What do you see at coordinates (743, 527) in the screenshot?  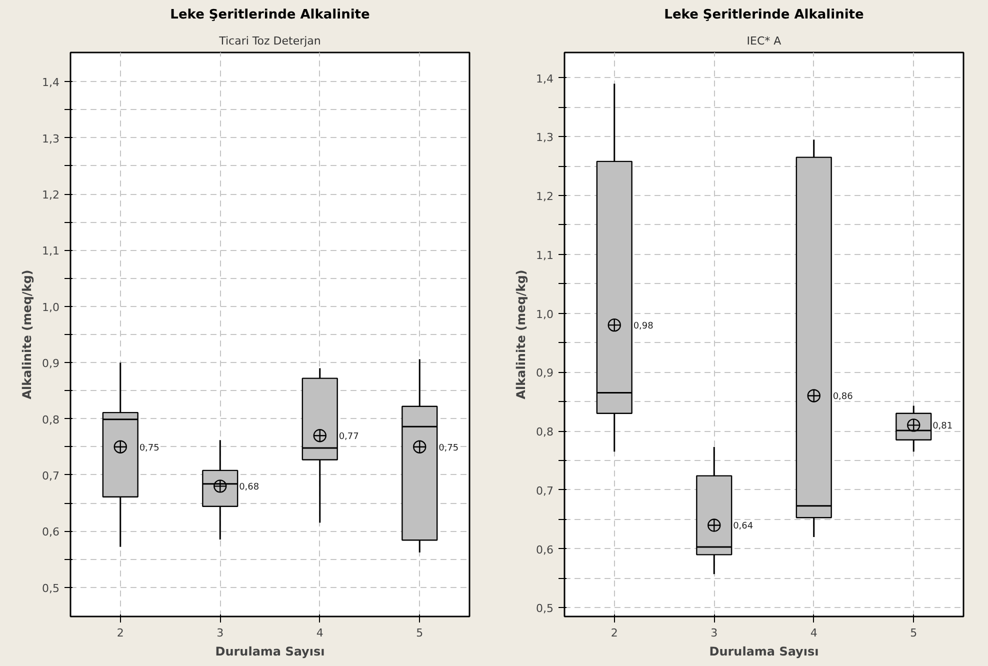 I see `text: 0,64` at bounding box center [743, 527].